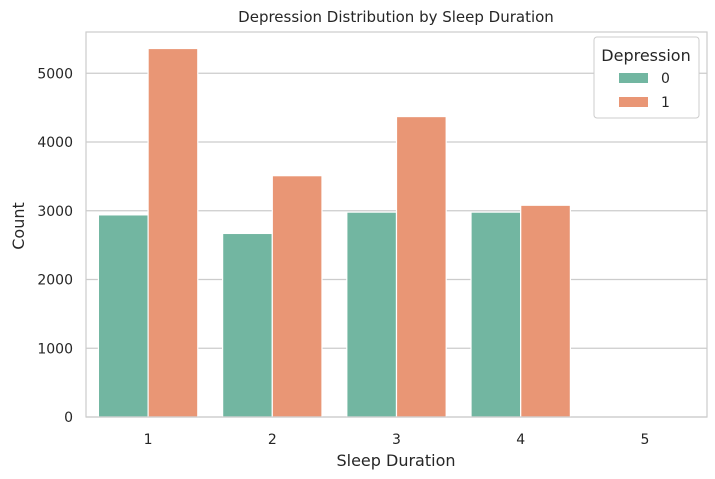 This screenshot has height=479, width=715. Describe the element at coordinates (55, 74) in the screenshot. I see `y-tick-label: 5000` at that location.